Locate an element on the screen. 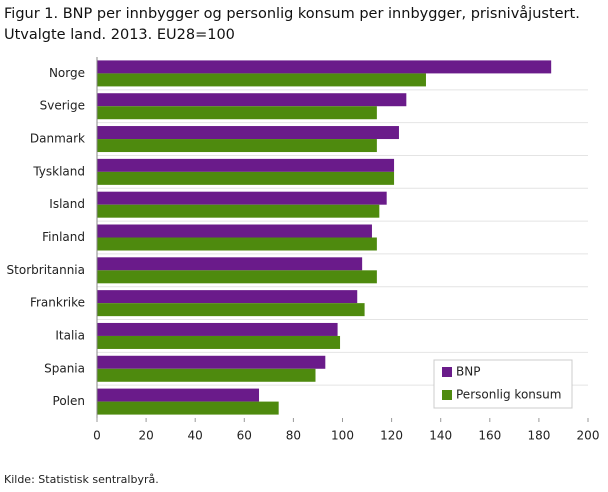 The width and height of the screenshot is (608, 492). y-tick-label: Norge is located at coordinates (67, 73).